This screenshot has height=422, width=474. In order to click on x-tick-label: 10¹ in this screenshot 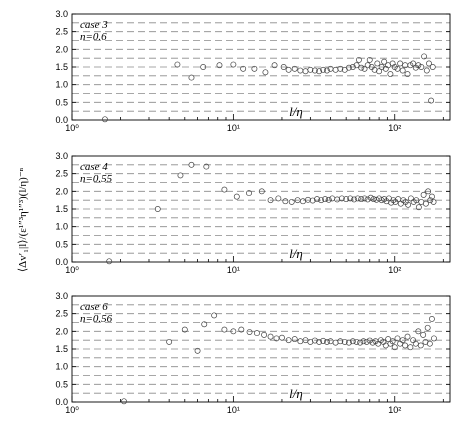, I will do `click(233, 410)`.